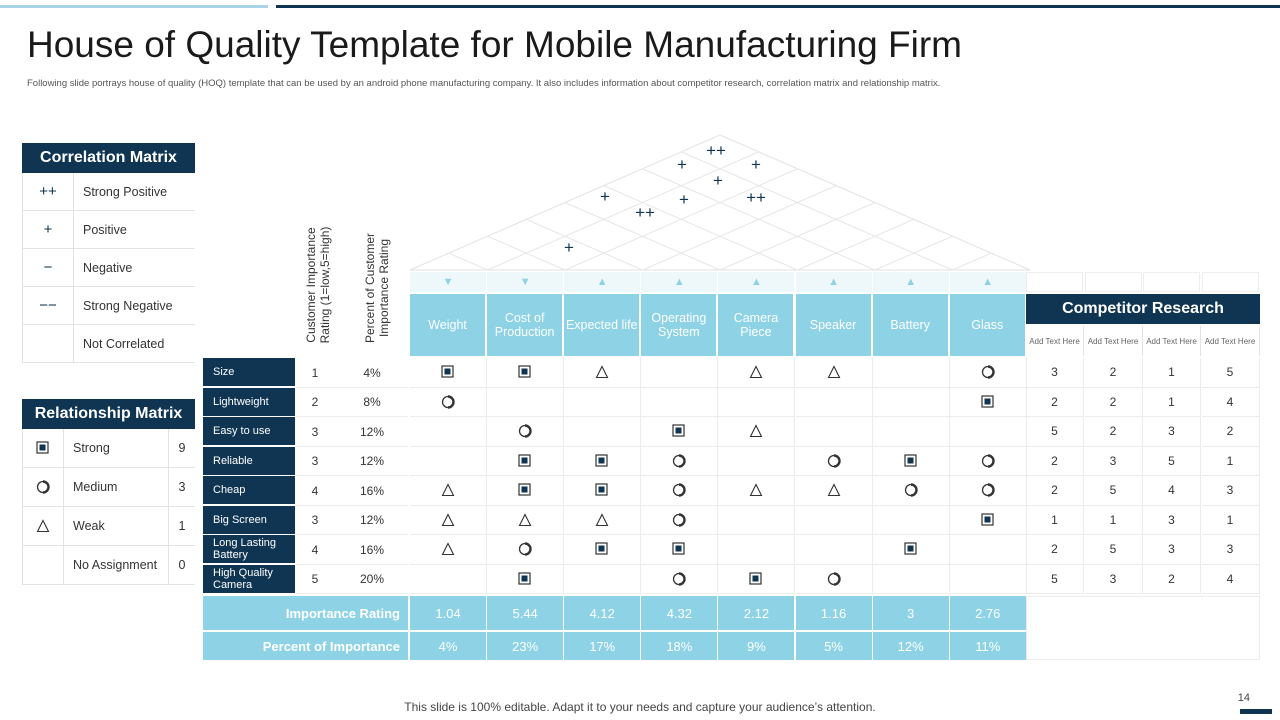  What do you see at coordinates (315, 490) in the screenshot?
I see `importance-rating-value: 4` at bounding box center [315, 490].